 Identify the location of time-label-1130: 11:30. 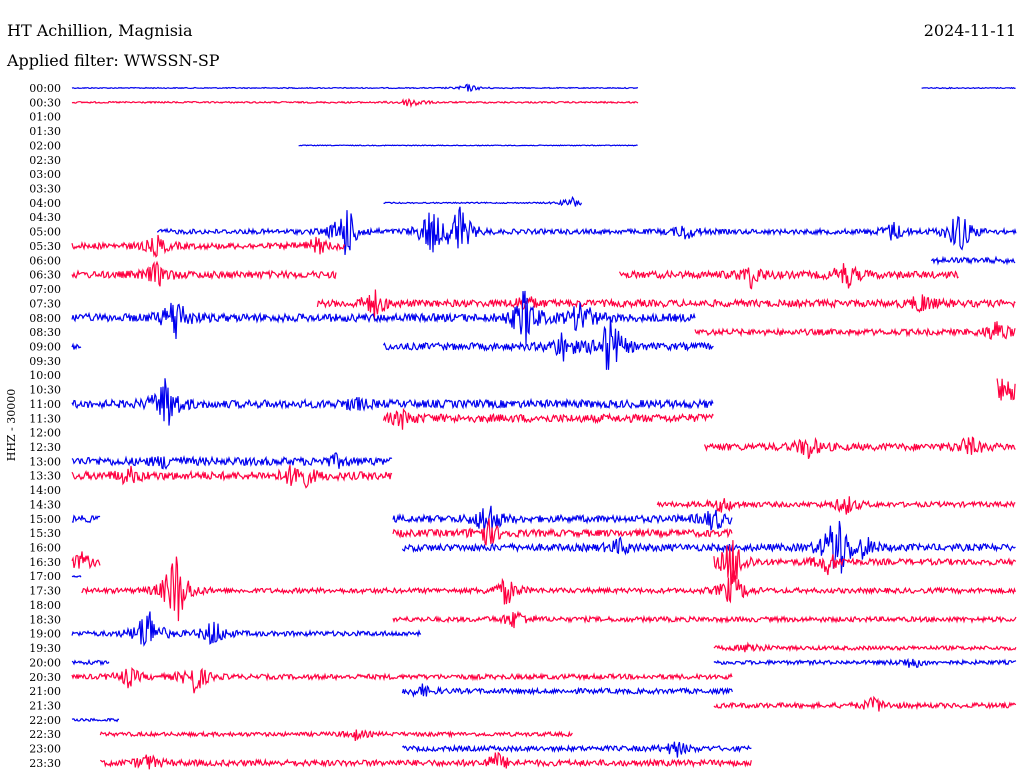
(45, 418).